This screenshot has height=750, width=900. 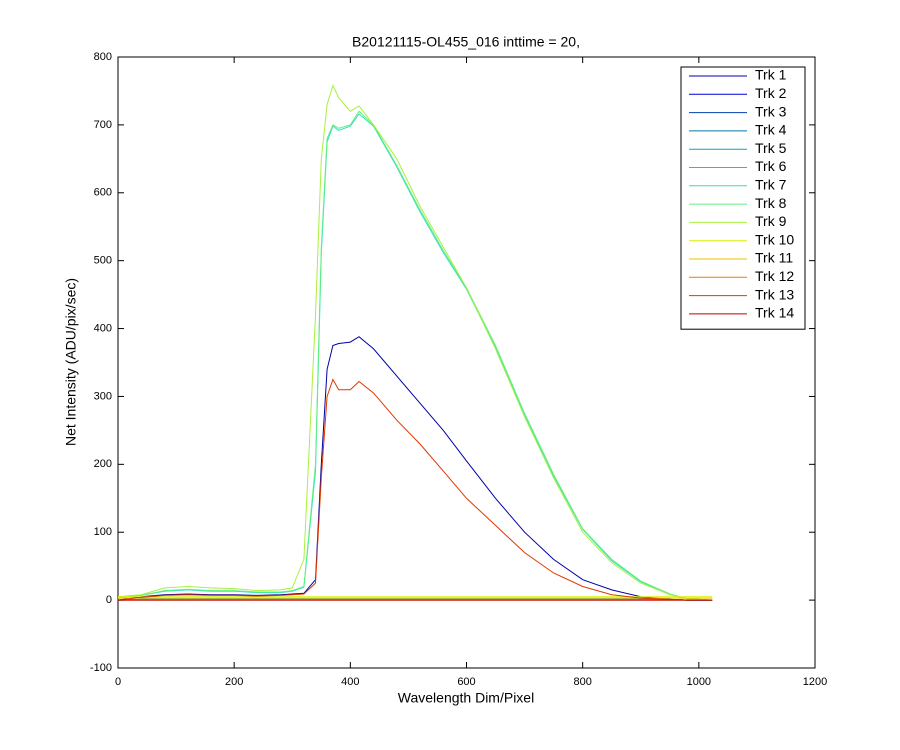 I want to click on y-tick-label: 600, so click(x=103, y=193).